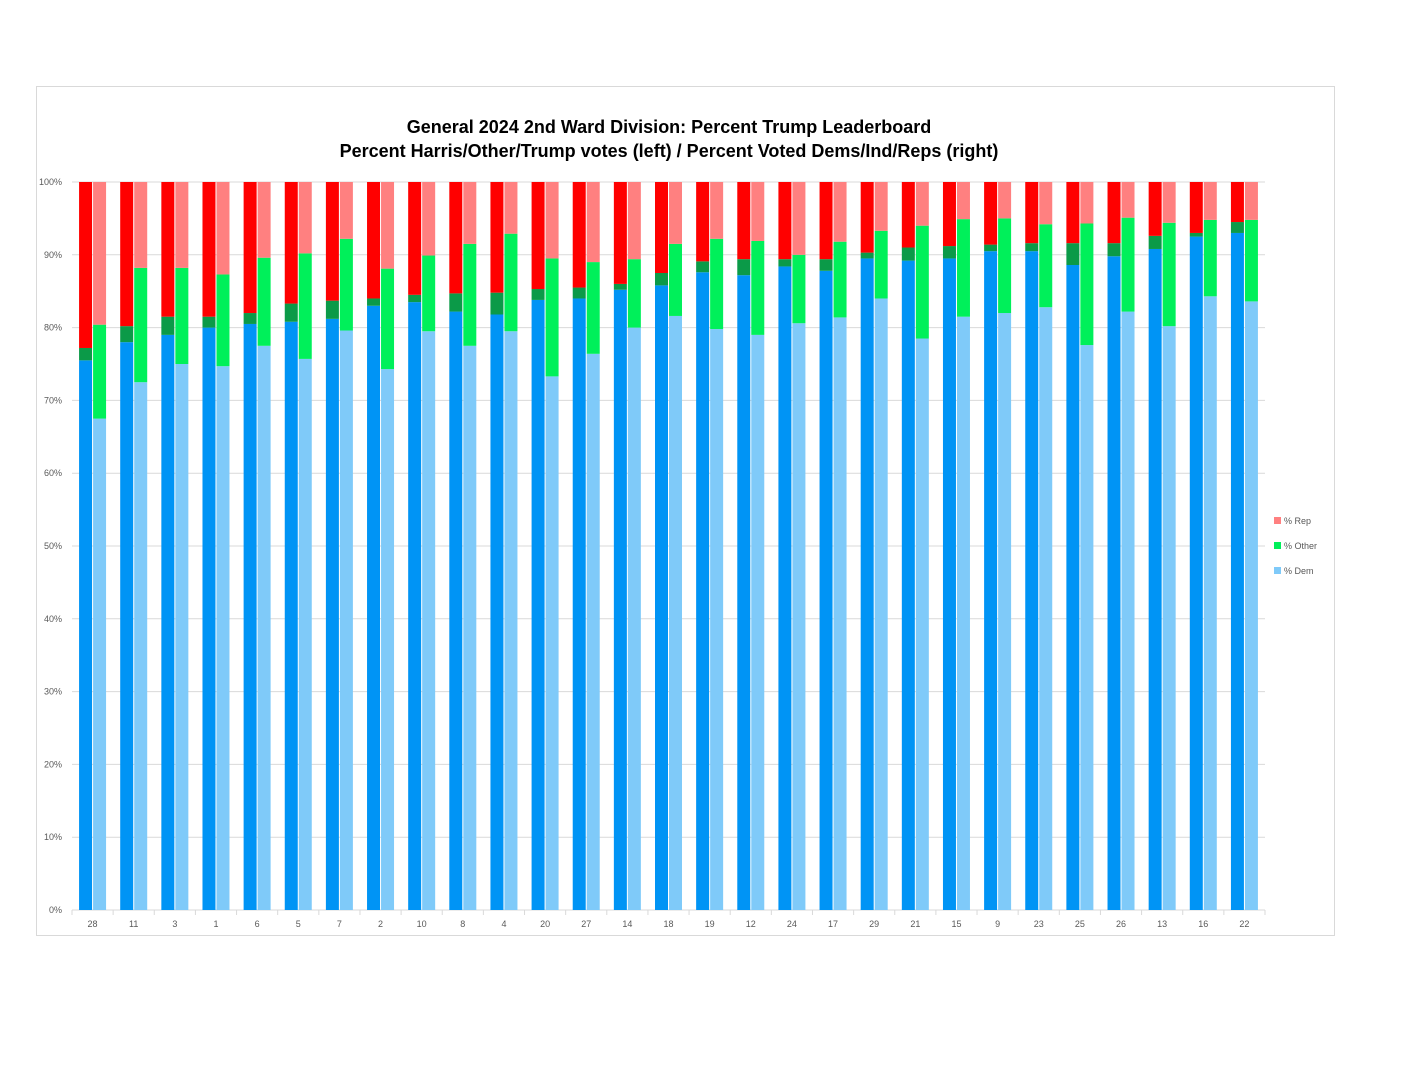 This screenshot has height=1088, width=1408. What do you see at coordinates (792, 924) in the screenshot?
I see `x-tick-label: 24` at bounding box center [792, 924].